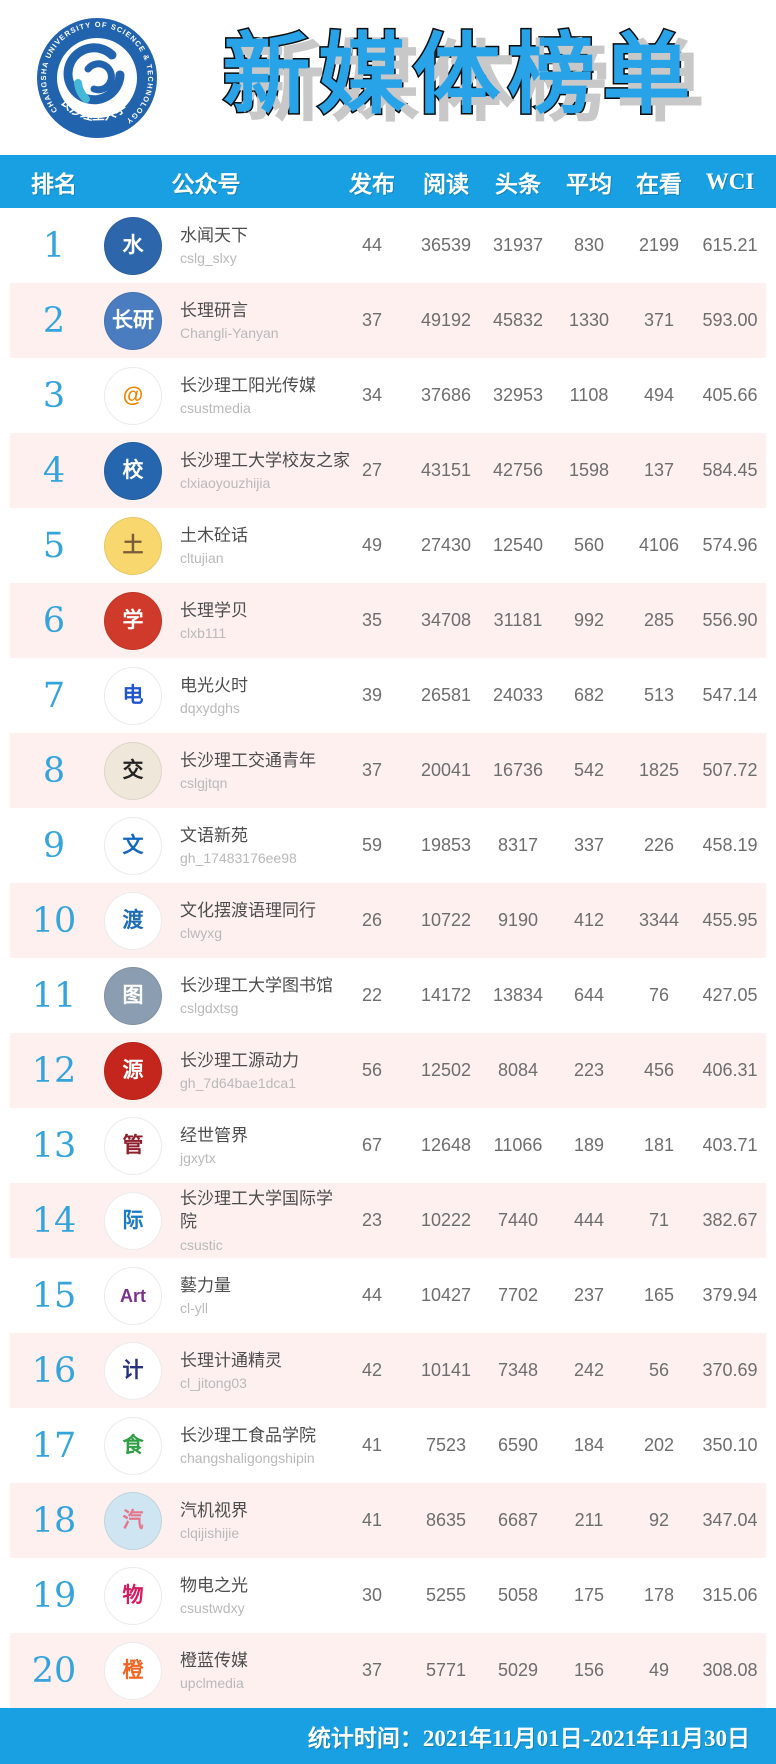 The width and height of the screenshot is (776, 1764). What do you see at coordinates (518, 184) in the screenshot?
I see `col-headline: 头条` at bounding box center [518, 184].